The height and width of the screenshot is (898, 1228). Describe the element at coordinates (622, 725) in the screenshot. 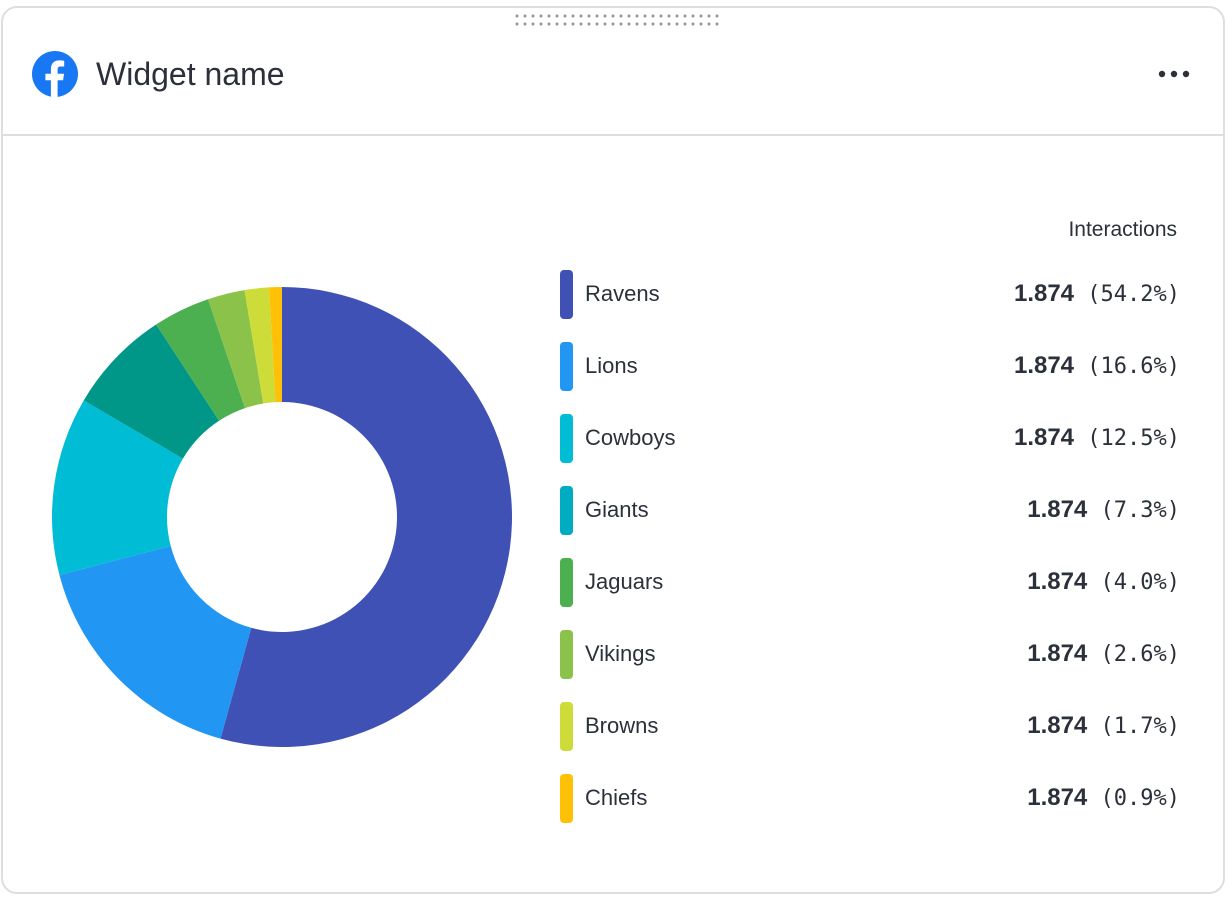

I see `legend-label: Browns` at that location.